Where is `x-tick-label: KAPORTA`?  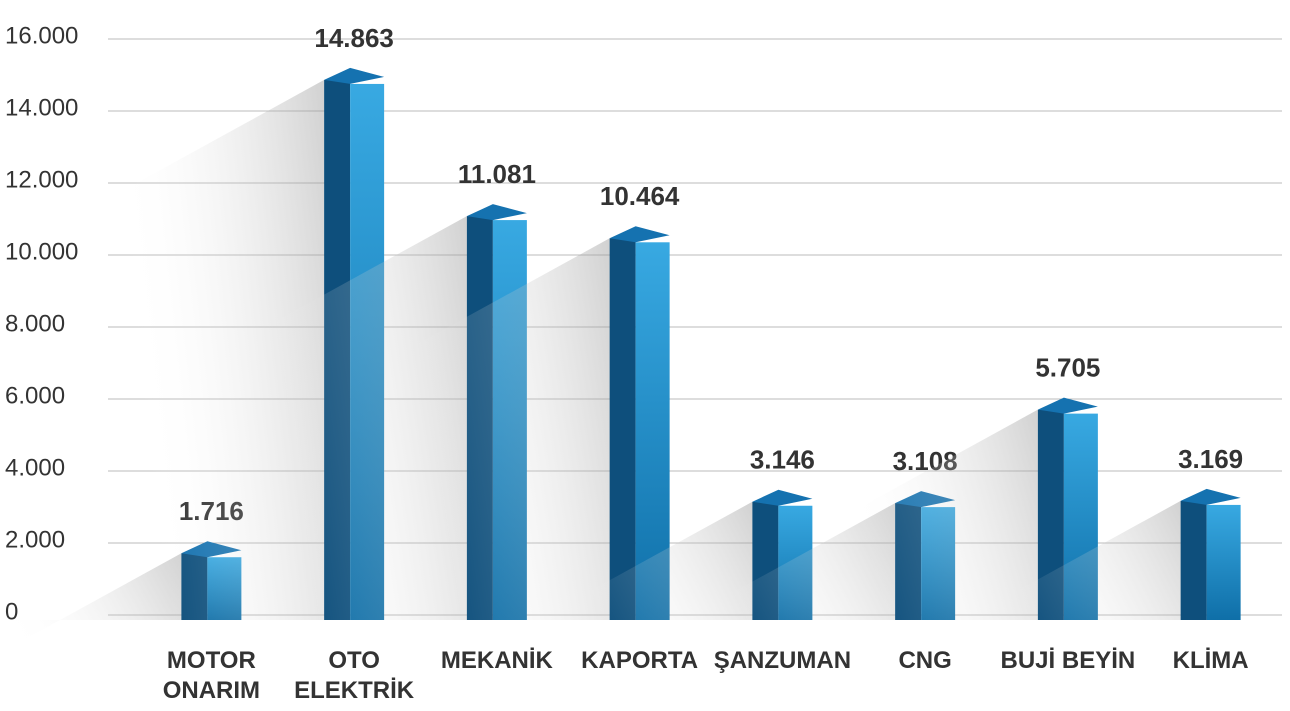 x-tick-label: KAPORTA is located at coordinates (640, 660).